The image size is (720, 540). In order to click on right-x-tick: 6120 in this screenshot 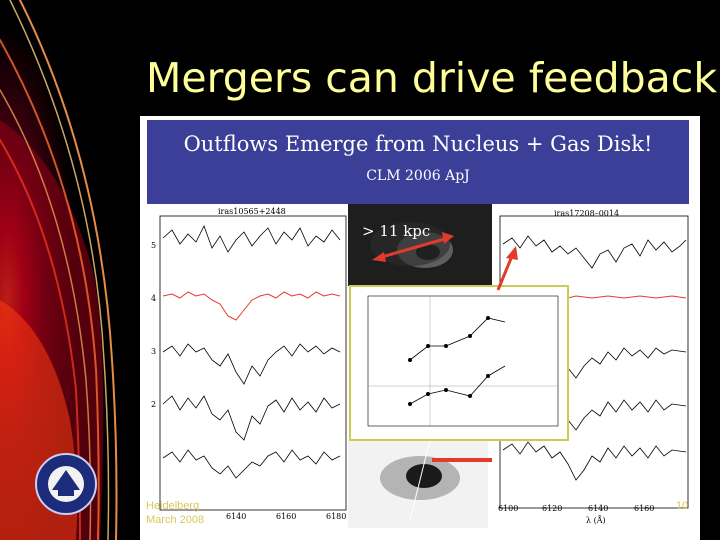, I will do `click(552, 508)`.